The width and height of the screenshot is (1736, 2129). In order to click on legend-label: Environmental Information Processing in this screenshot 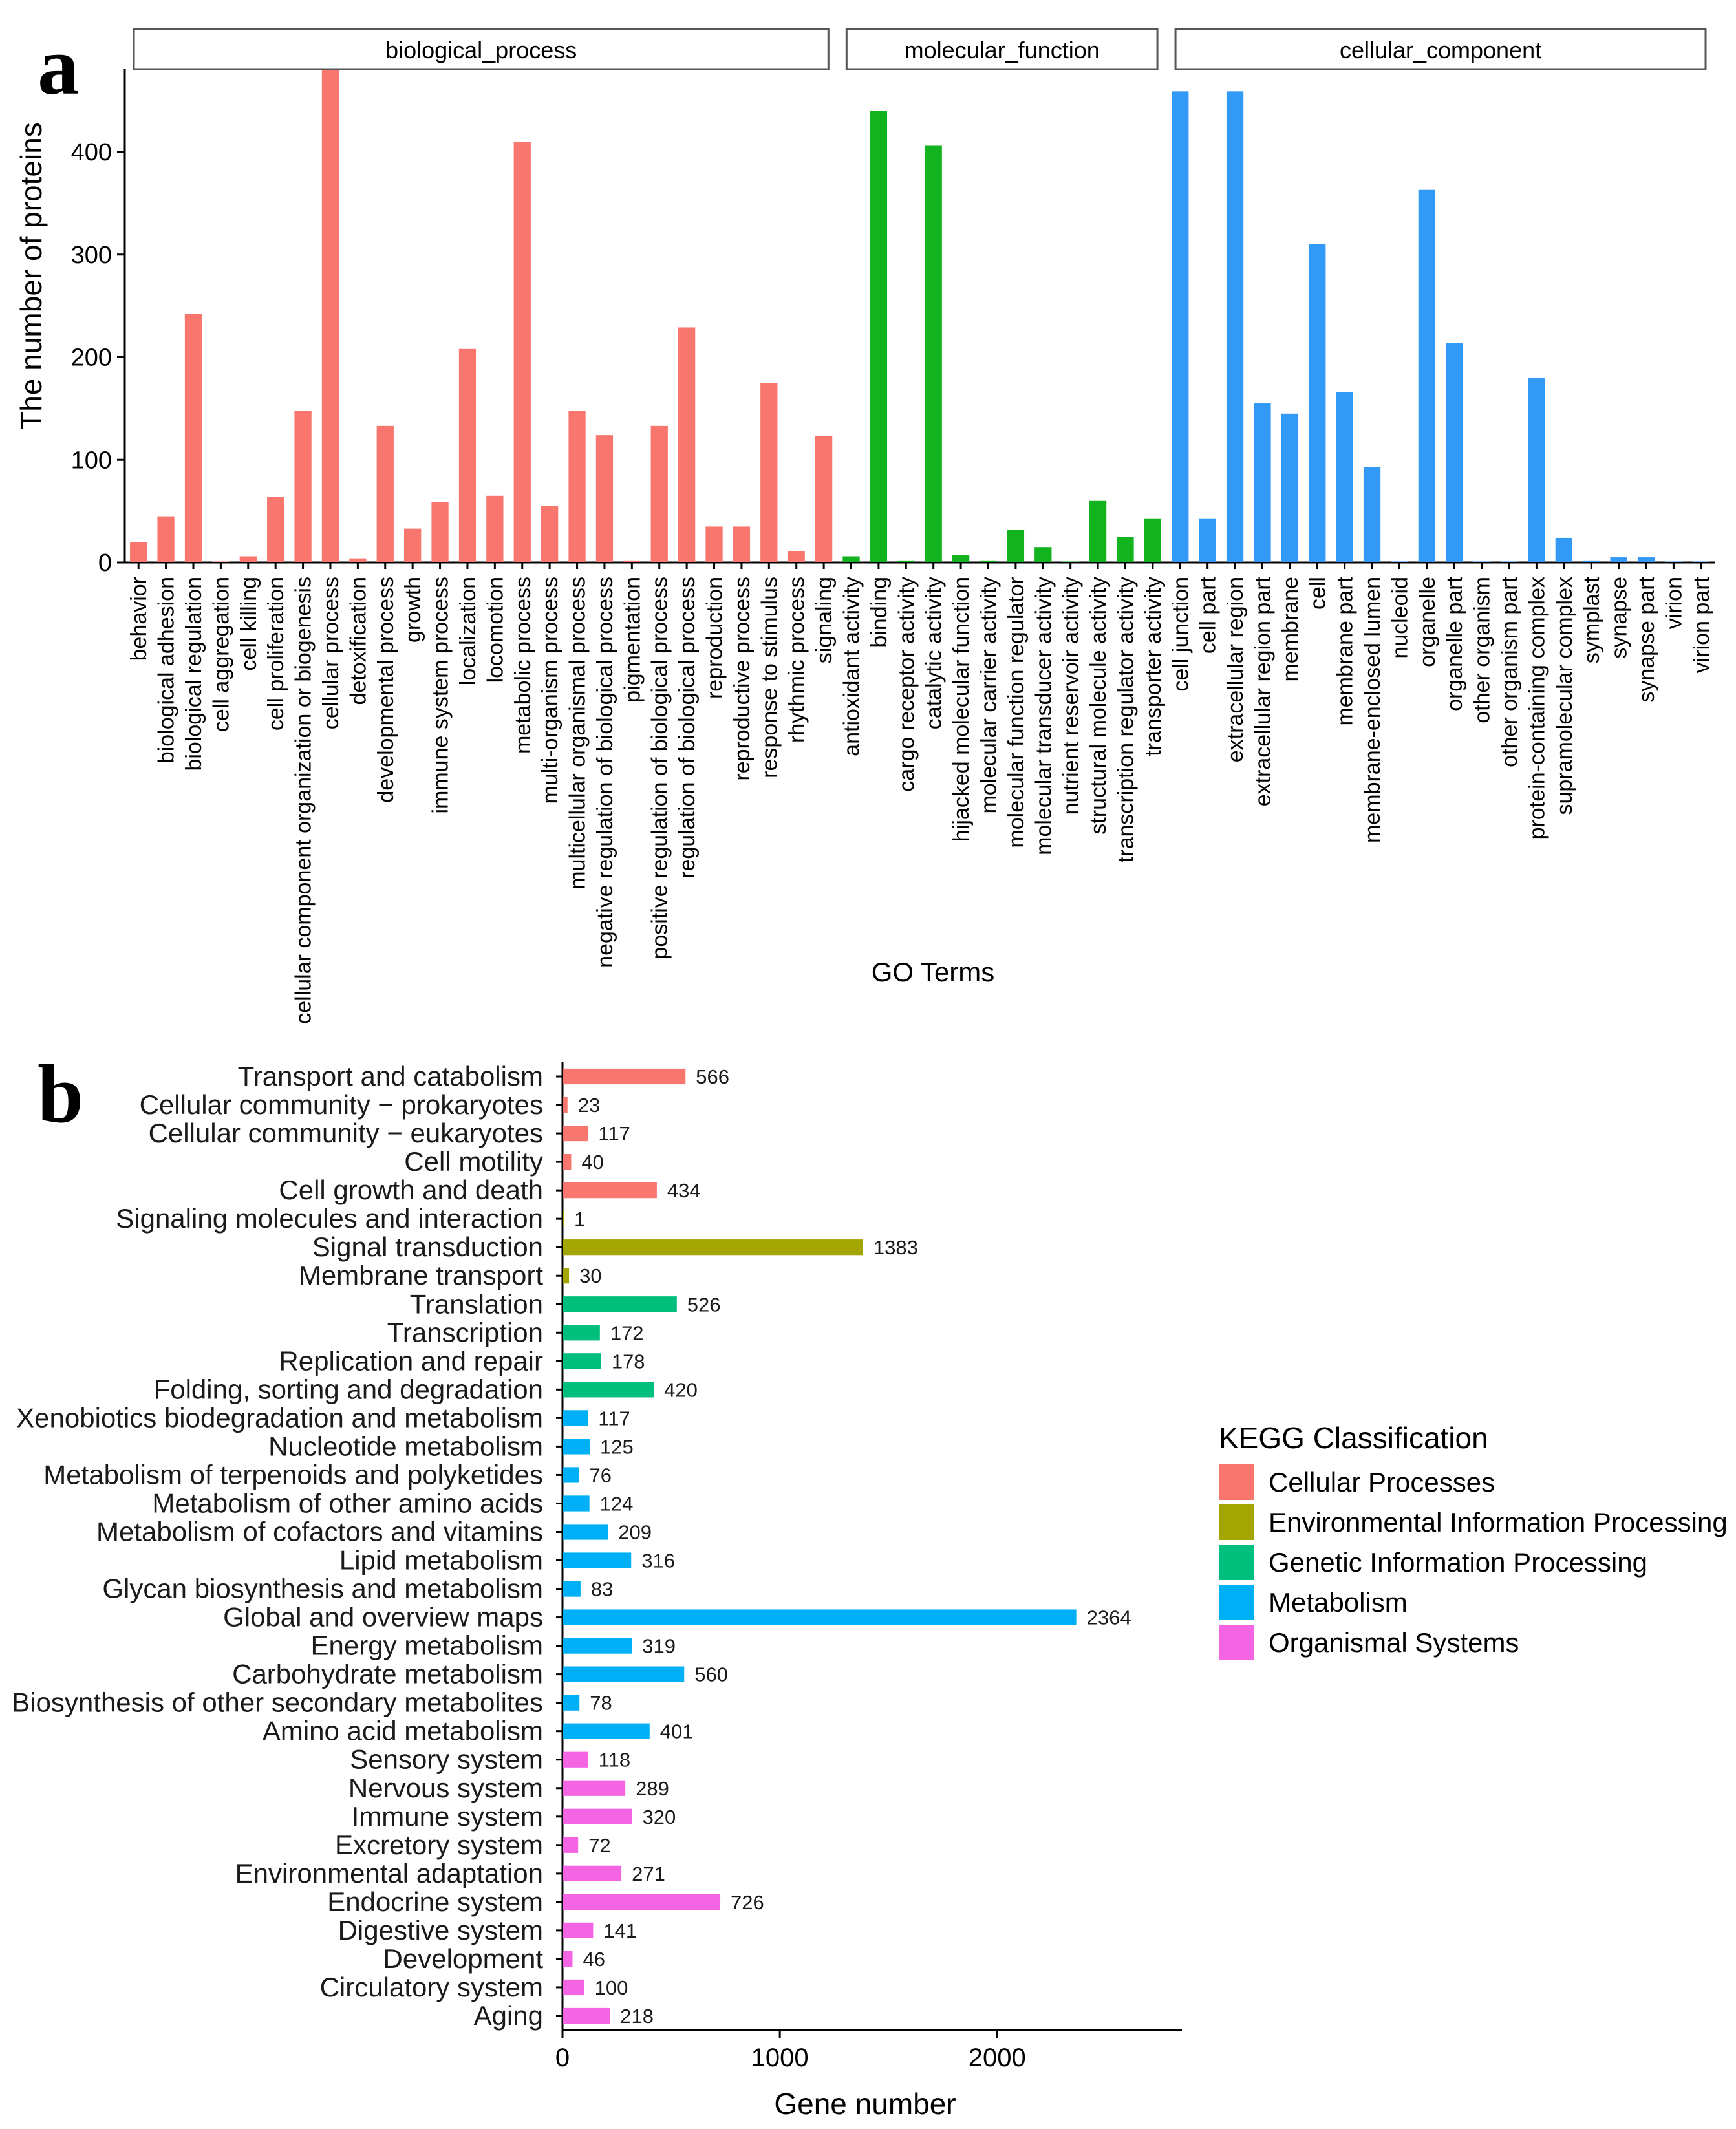, I will do `click(1498, 1522)`.